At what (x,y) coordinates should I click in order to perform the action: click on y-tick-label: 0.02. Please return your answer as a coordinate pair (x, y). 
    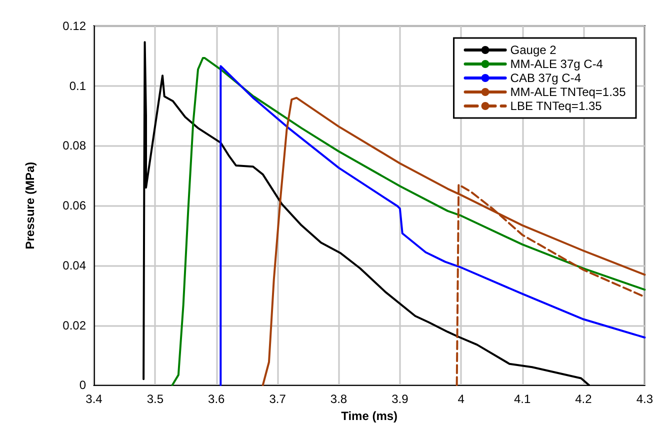
    Looking at the image, I should click on (74, 325).